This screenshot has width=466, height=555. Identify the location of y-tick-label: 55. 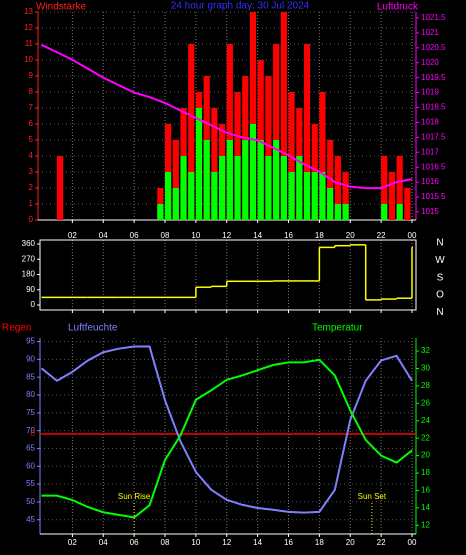
(30, 483).